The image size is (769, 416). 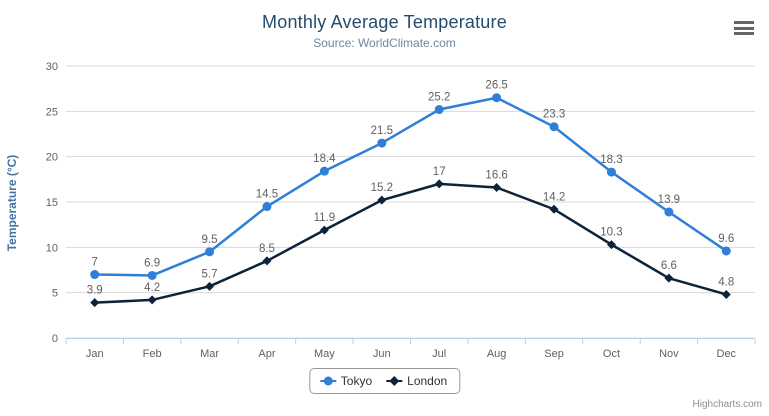 I want to click on data-label: 14.5, so click(x=267, y=195).